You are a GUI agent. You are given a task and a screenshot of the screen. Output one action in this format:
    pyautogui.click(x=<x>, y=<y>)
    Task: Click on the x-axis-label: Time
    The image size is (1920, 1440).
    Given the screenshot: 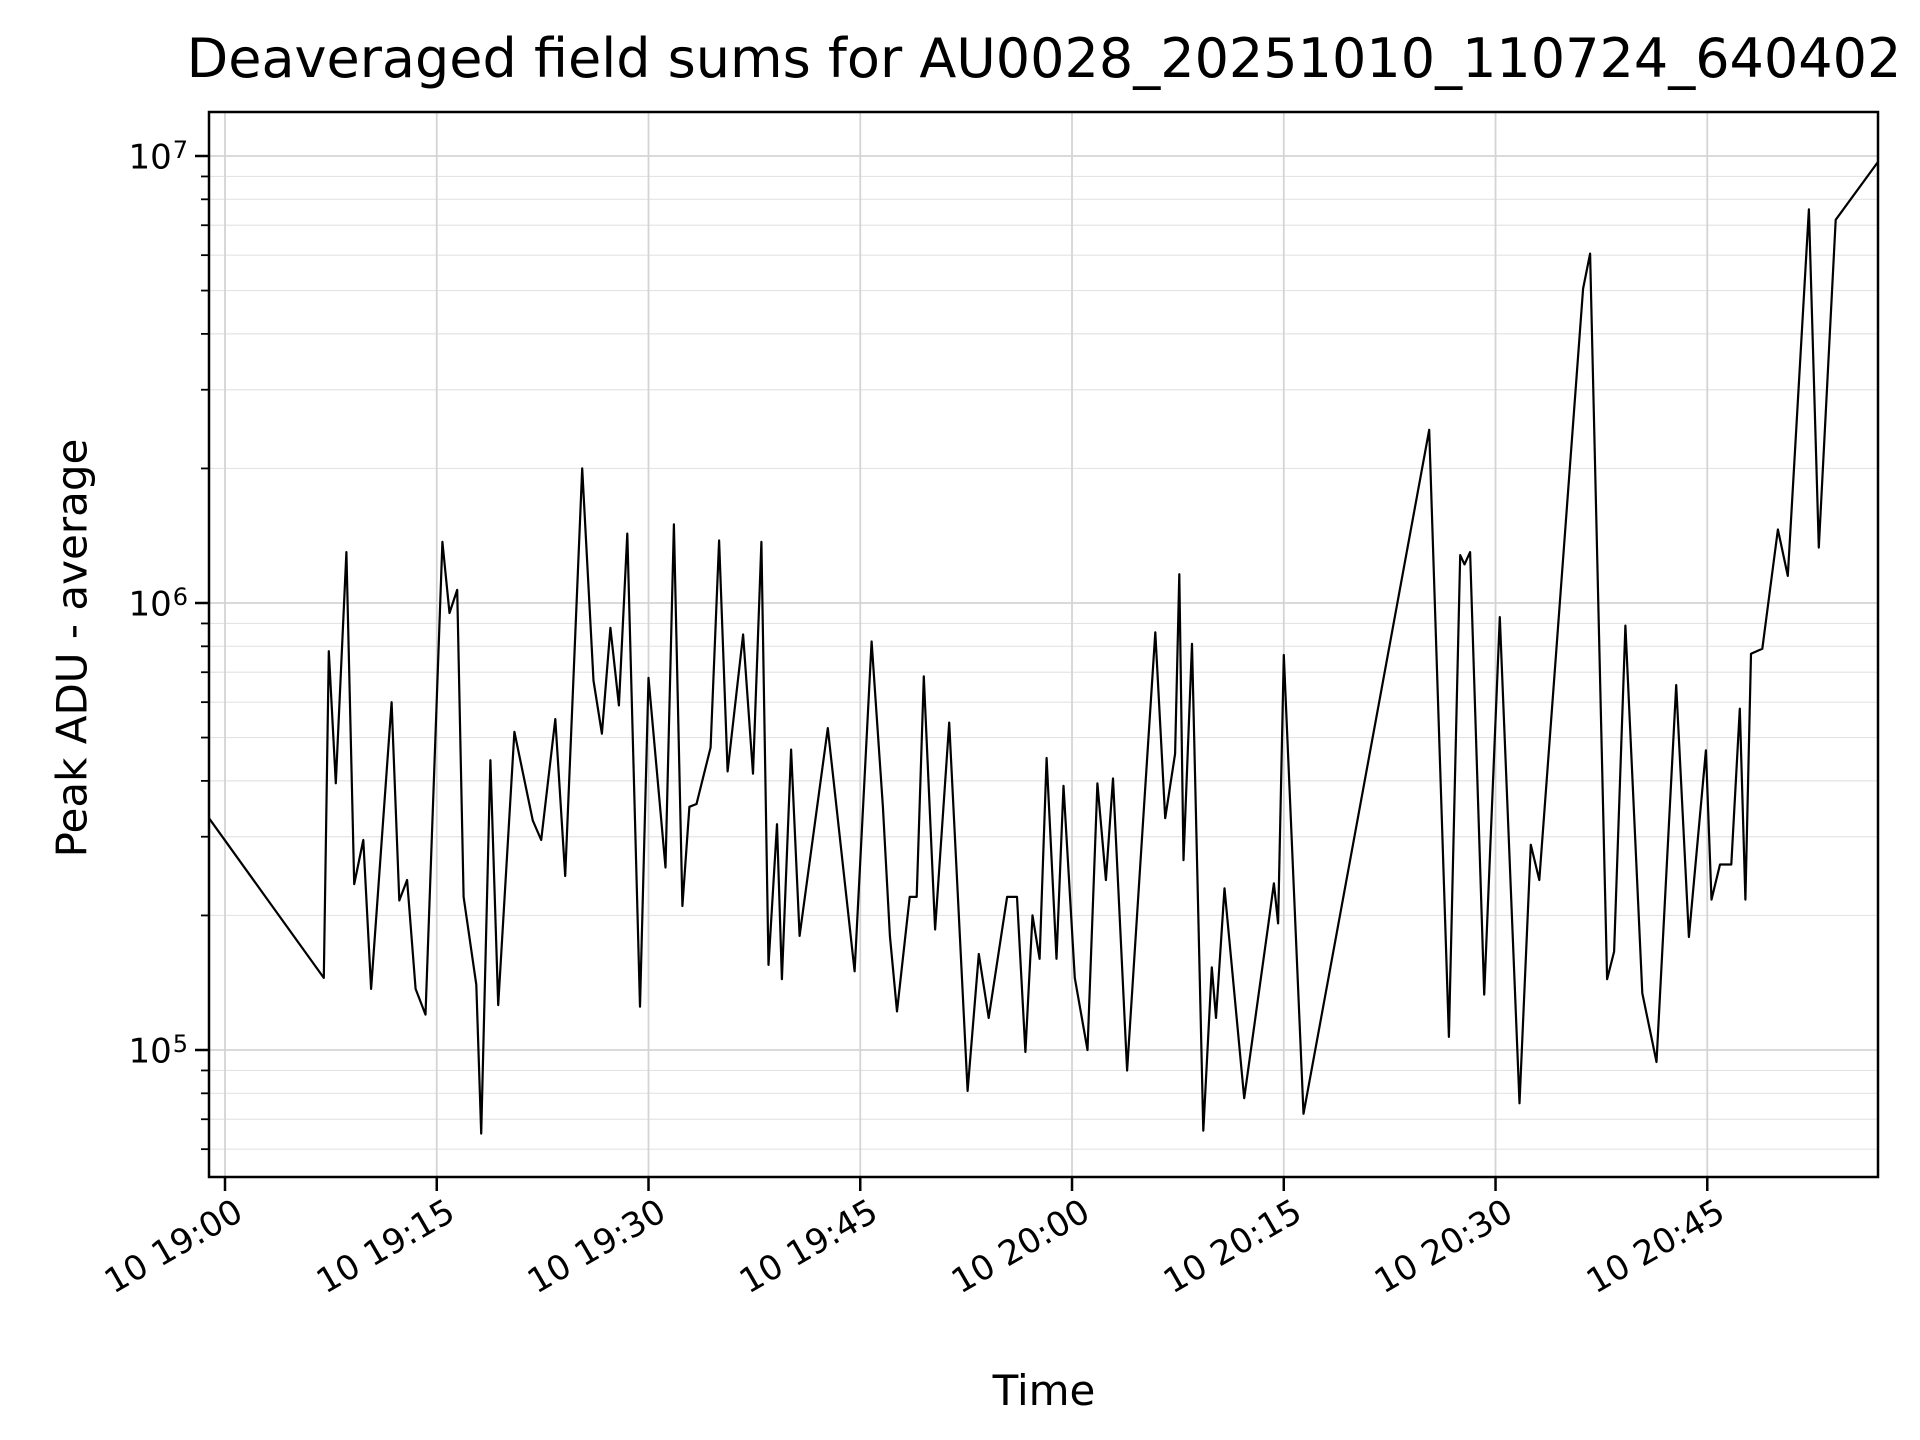 What is the action you would take?
    pyautogui.click(x=1044, y=1390)
    